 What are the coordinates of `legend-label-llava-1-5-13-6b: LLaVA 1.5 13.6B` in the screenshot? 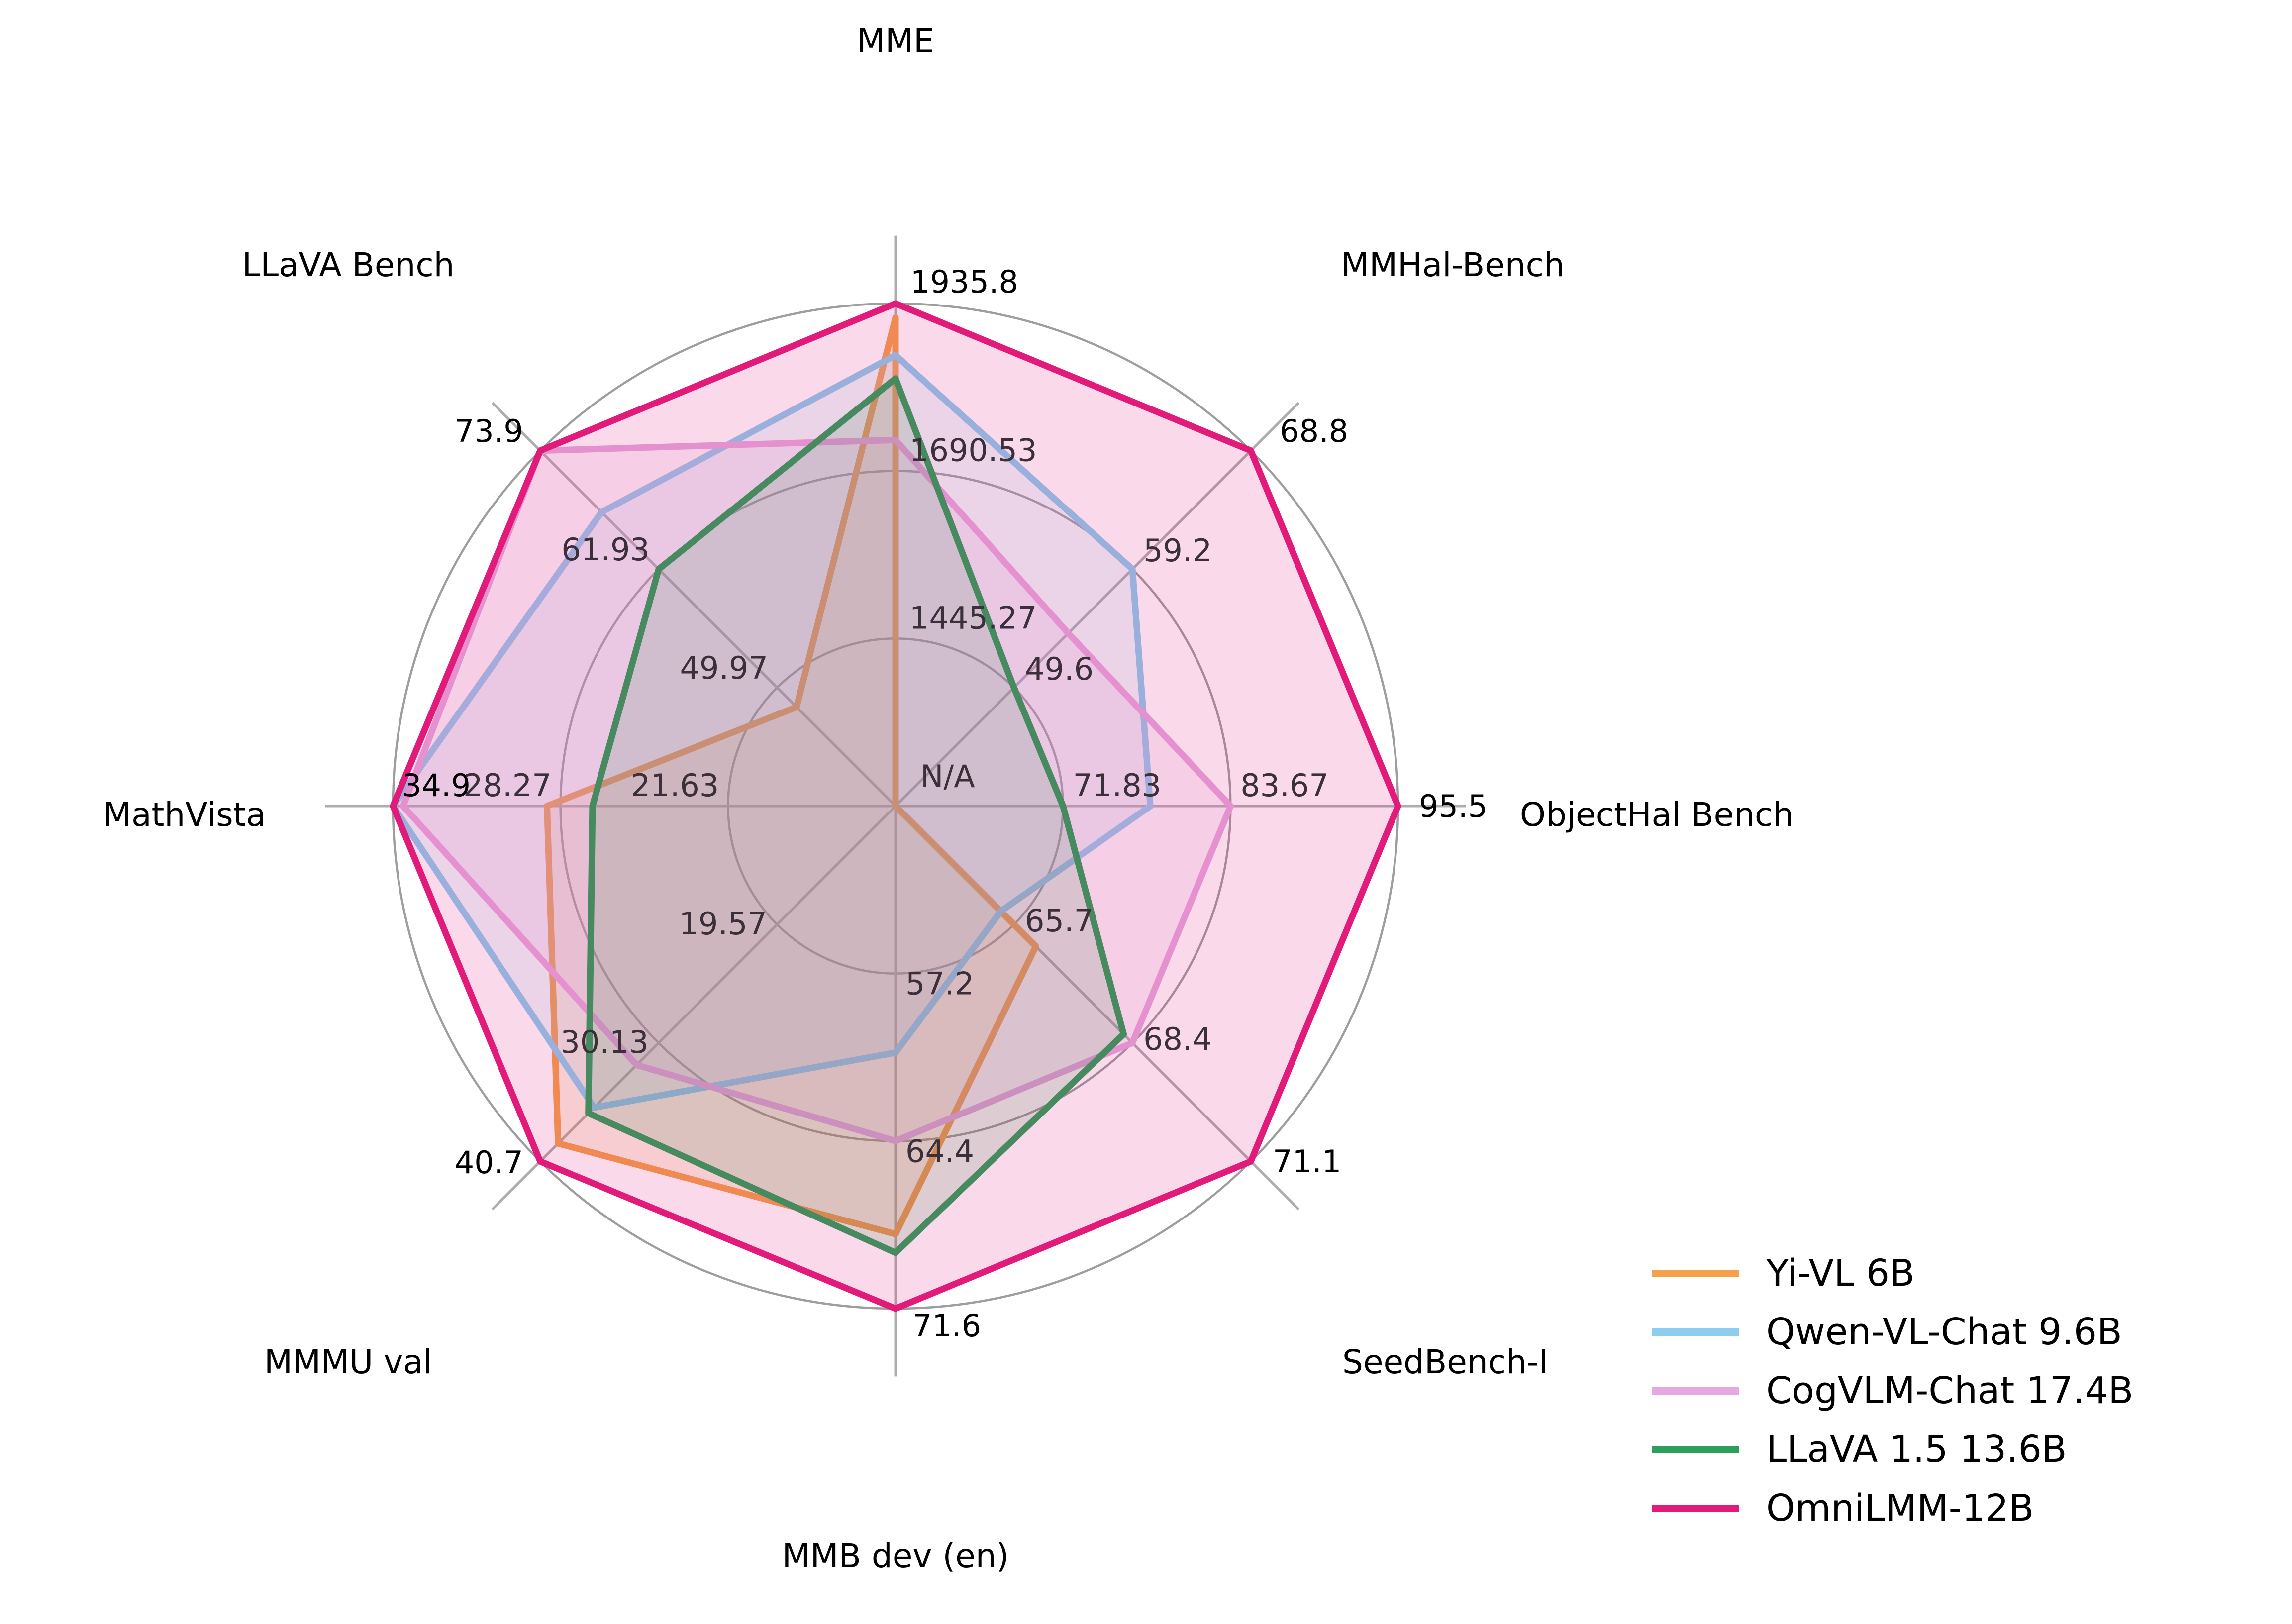 It's located at (1916, 1450).